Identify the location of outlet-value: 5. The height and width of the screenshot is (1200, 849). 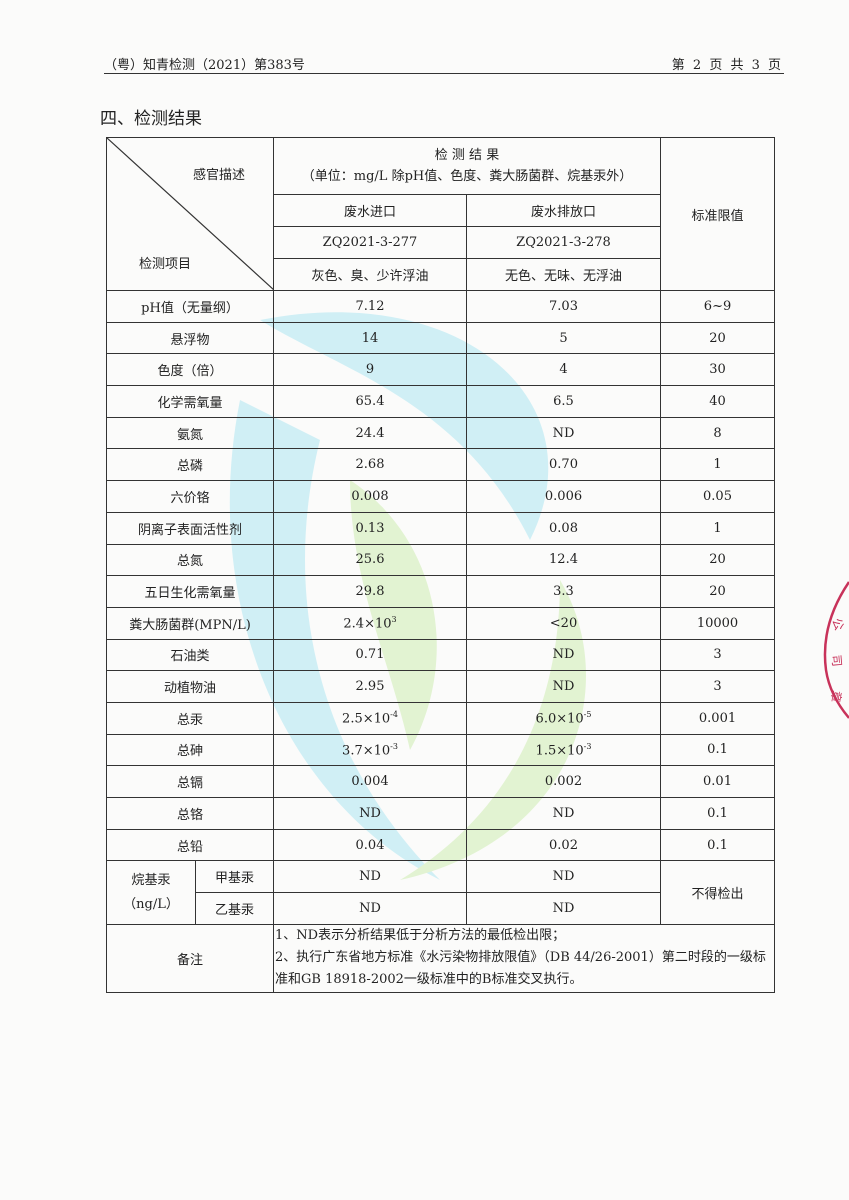
(563, 338).